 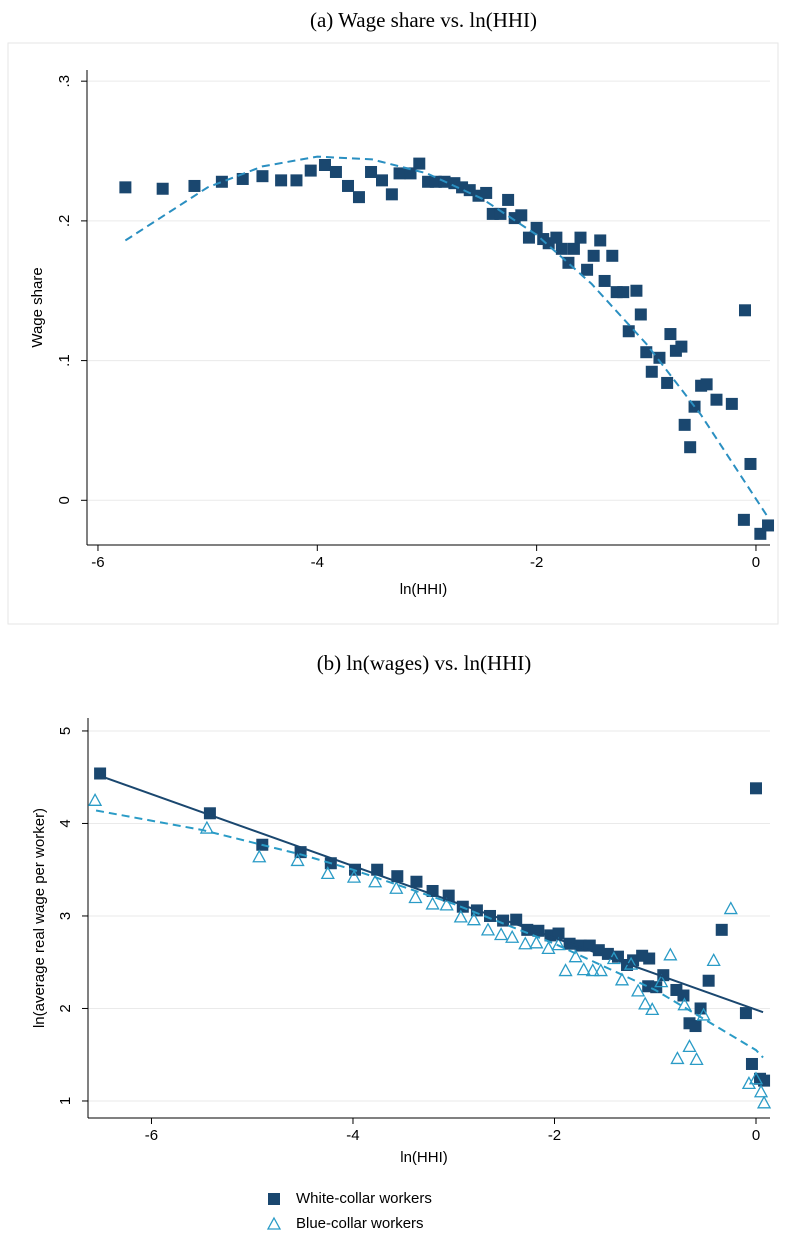 What do you see at coordinates (424, 663) in the screenshot?
I see `chart-title: (b) ln(wages) vs. ln(HHI)` at bounding box center [424, 663].